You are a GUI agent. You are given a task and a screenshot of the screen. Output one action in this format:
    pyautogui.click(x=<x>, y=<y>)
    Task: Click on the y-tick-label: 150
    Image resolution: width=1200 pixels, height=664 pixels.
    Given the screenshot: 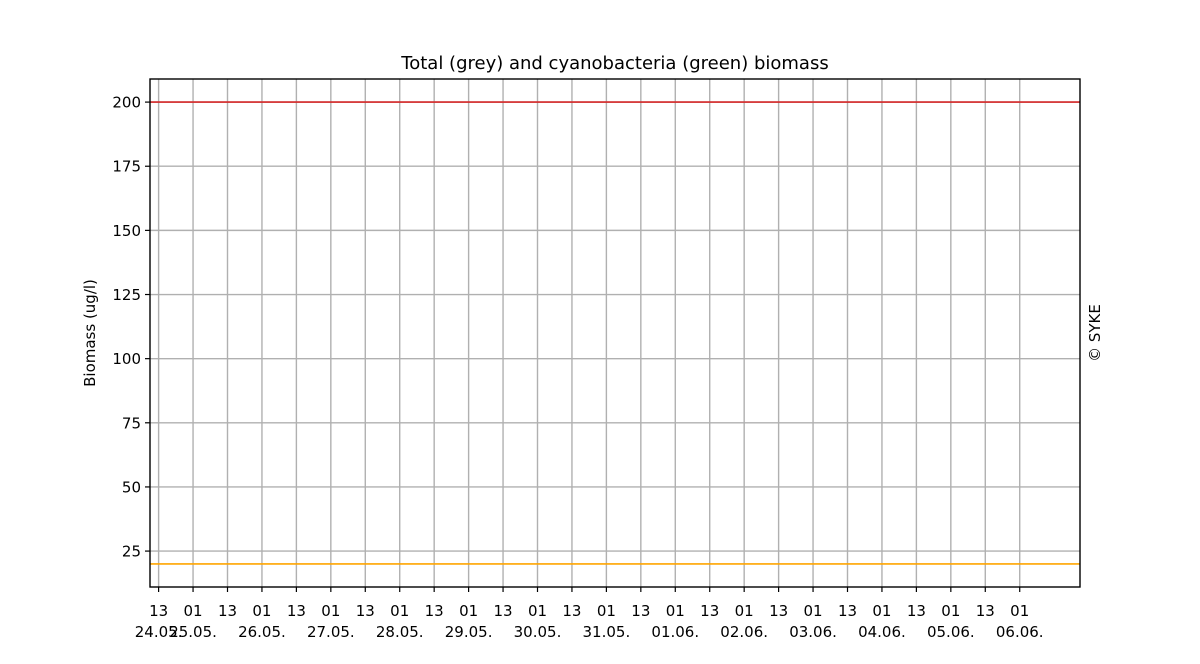 What is the action you would take?
    pyautogui.click(x=126, y=231)
    